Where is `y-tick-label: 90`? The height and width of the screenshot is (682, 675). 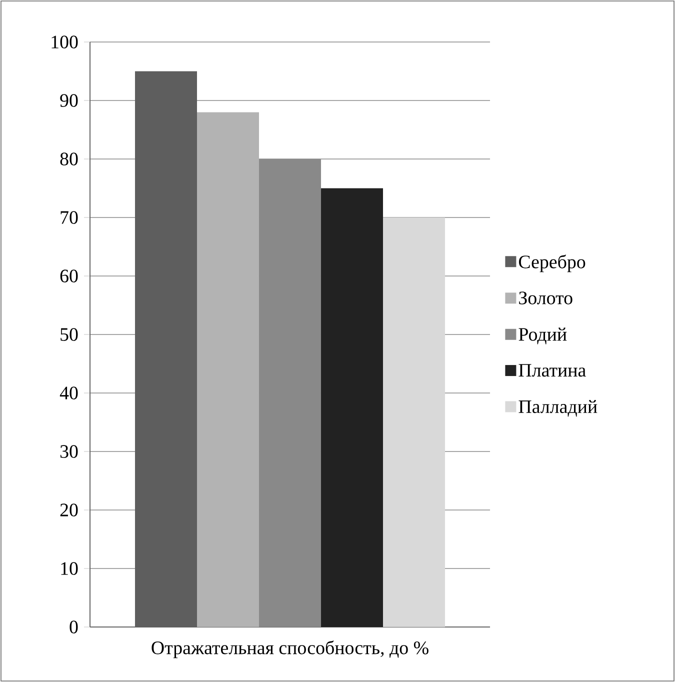 y-tick-label: 90 is located at coordinates (69, 100).